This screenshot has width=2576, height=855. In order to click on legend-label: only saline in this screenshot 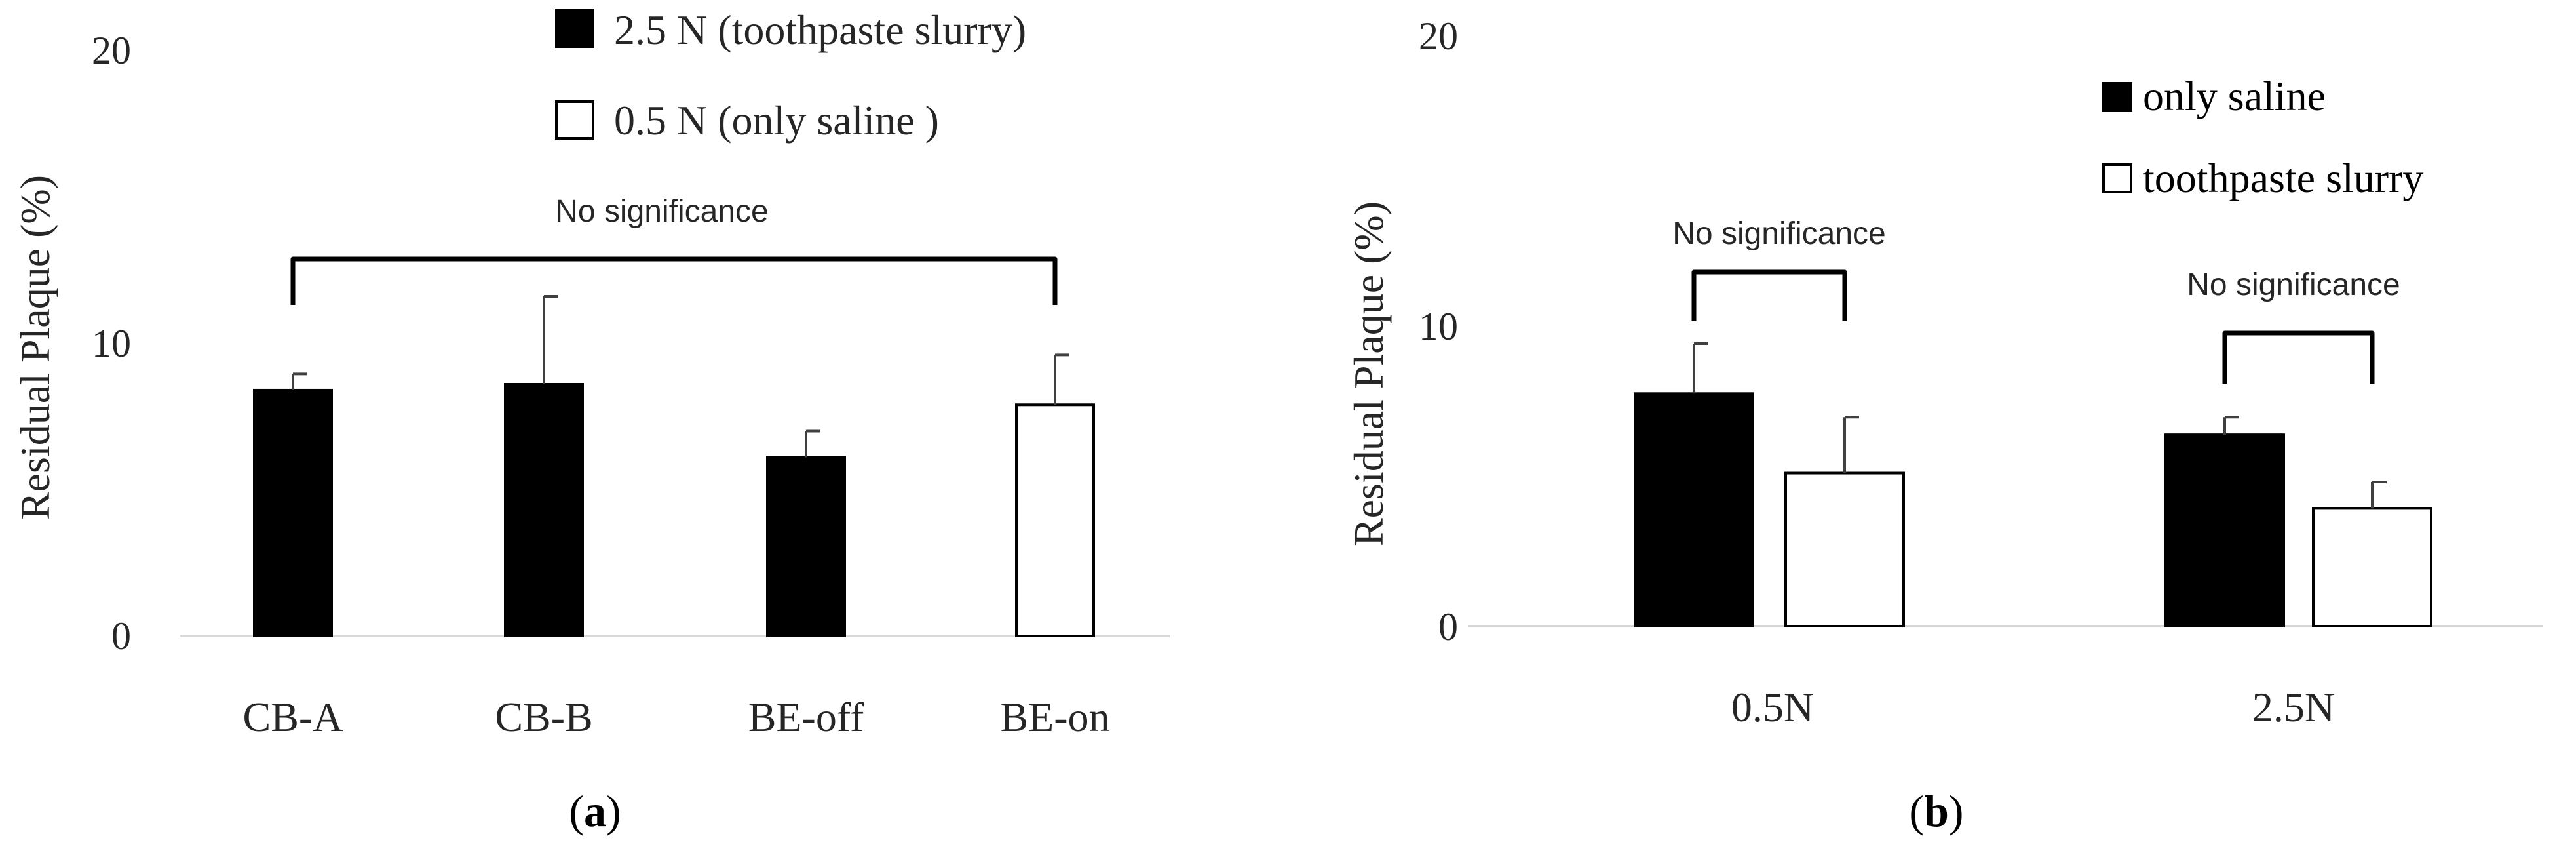, I will do `click(2234, 96)`.